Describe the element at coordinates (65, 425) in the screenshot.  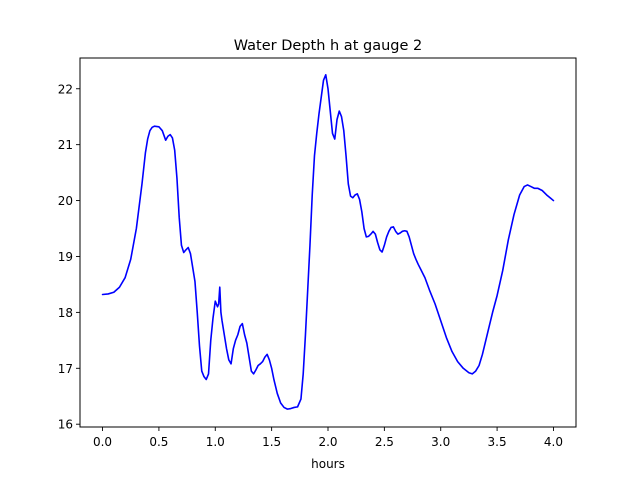
I see `y-tick-label: 16` at that location.